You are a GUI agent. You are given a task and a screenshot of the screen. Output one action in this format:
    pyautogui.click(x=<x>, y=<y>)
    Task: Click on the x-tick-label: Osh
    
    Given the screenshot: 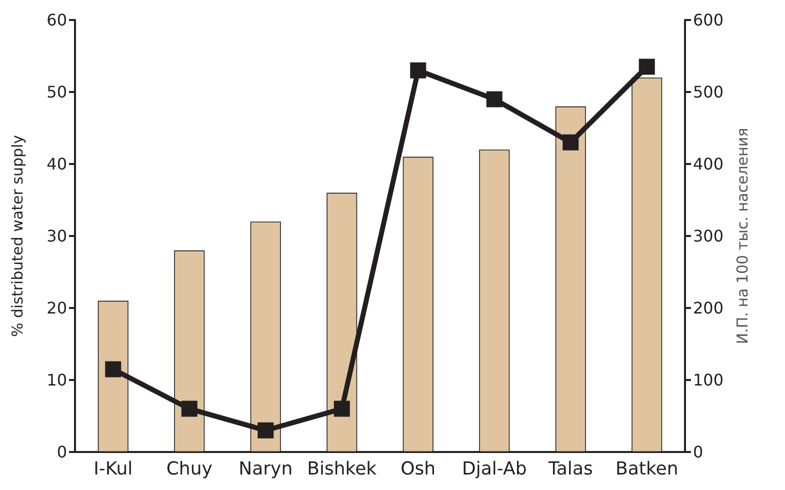 What is the action you would take?
    pyautogui.click(x=418, y=469)
    